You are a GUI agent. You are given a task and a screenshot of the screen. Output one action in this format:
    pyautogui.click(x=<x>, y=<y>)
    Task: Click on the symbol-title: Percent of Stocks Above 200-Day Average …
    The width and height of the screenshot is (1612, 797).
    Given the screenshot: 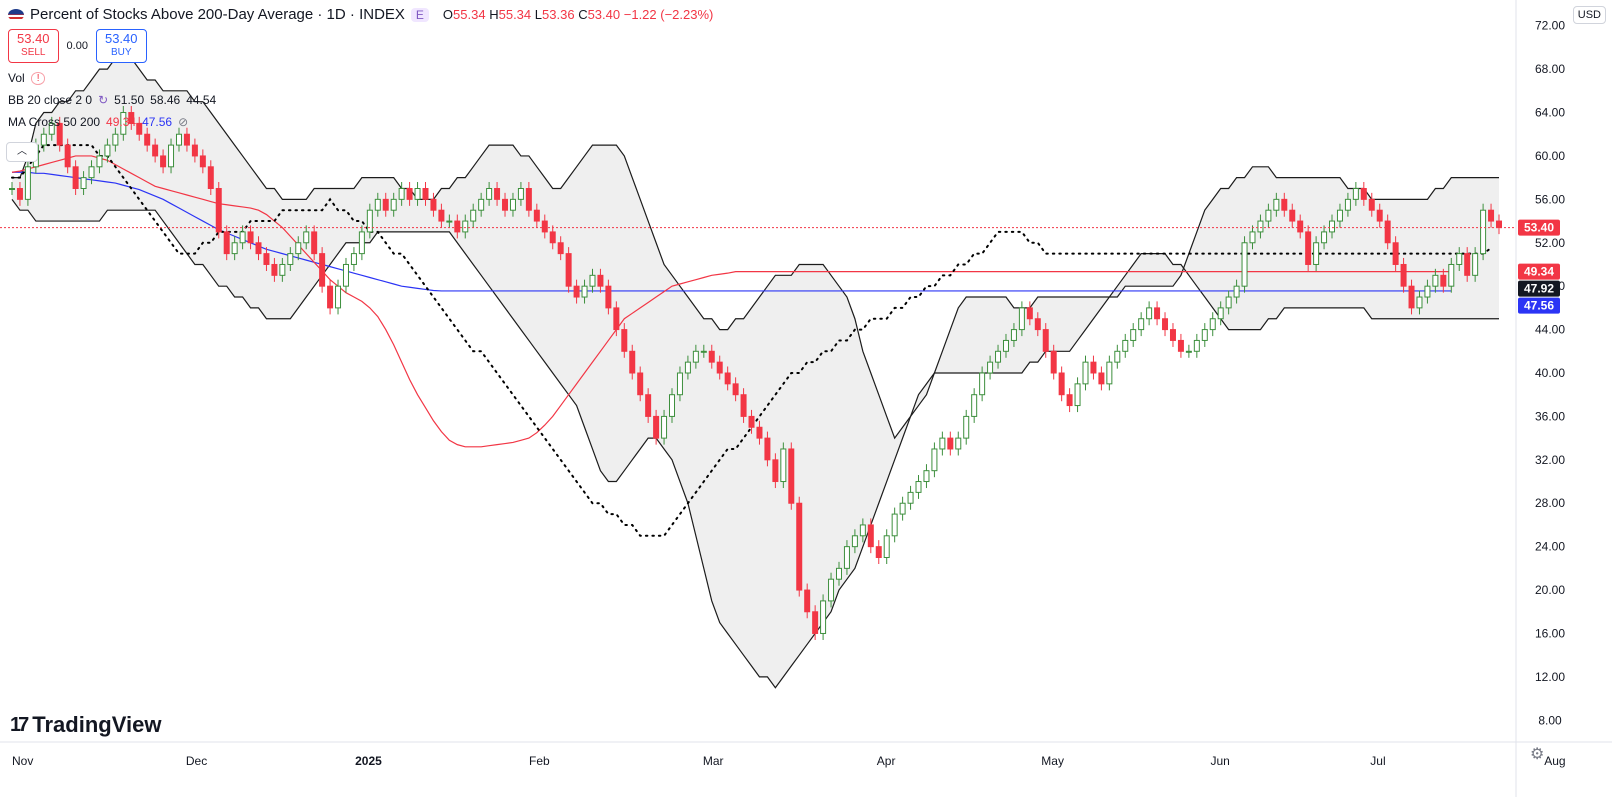 What is the action you would take?
    pyautogui.click(x=217, y=14)
    